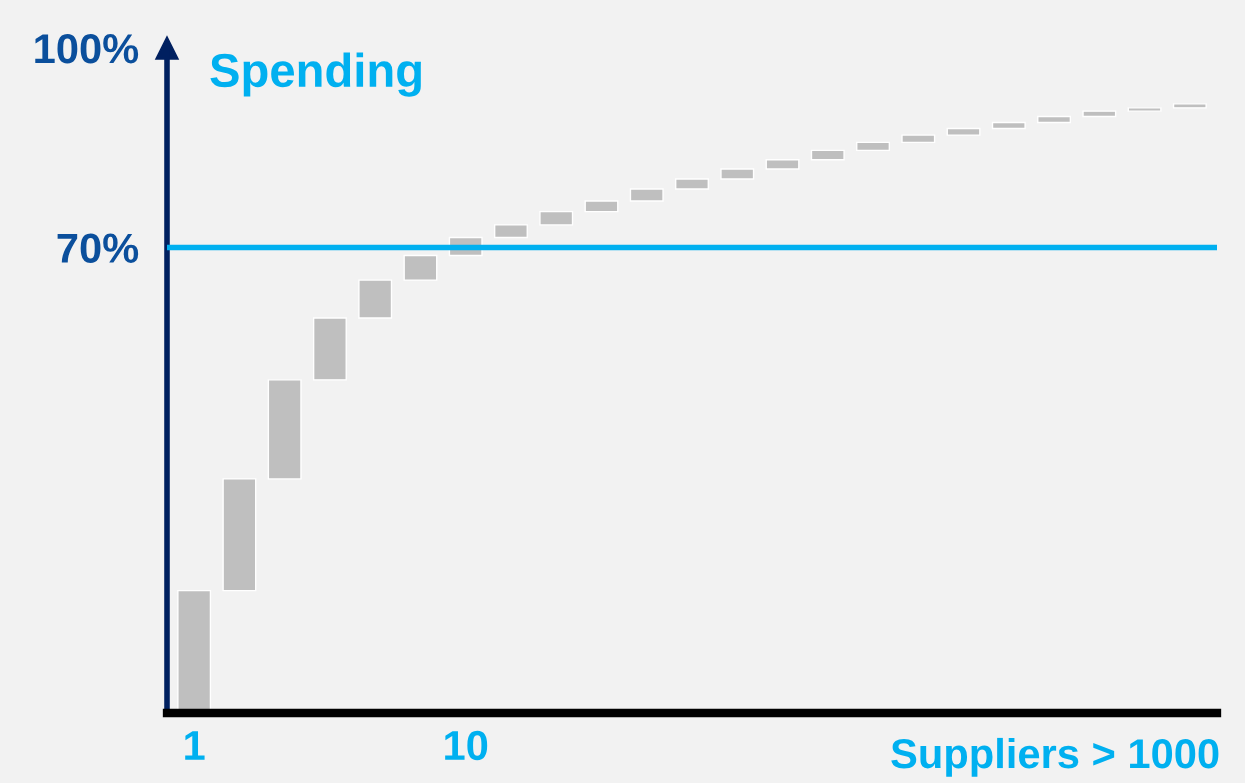  Describe the element at coordinates (195, 745) in the screenshot. I see `x-tick-label: 1` at that location.